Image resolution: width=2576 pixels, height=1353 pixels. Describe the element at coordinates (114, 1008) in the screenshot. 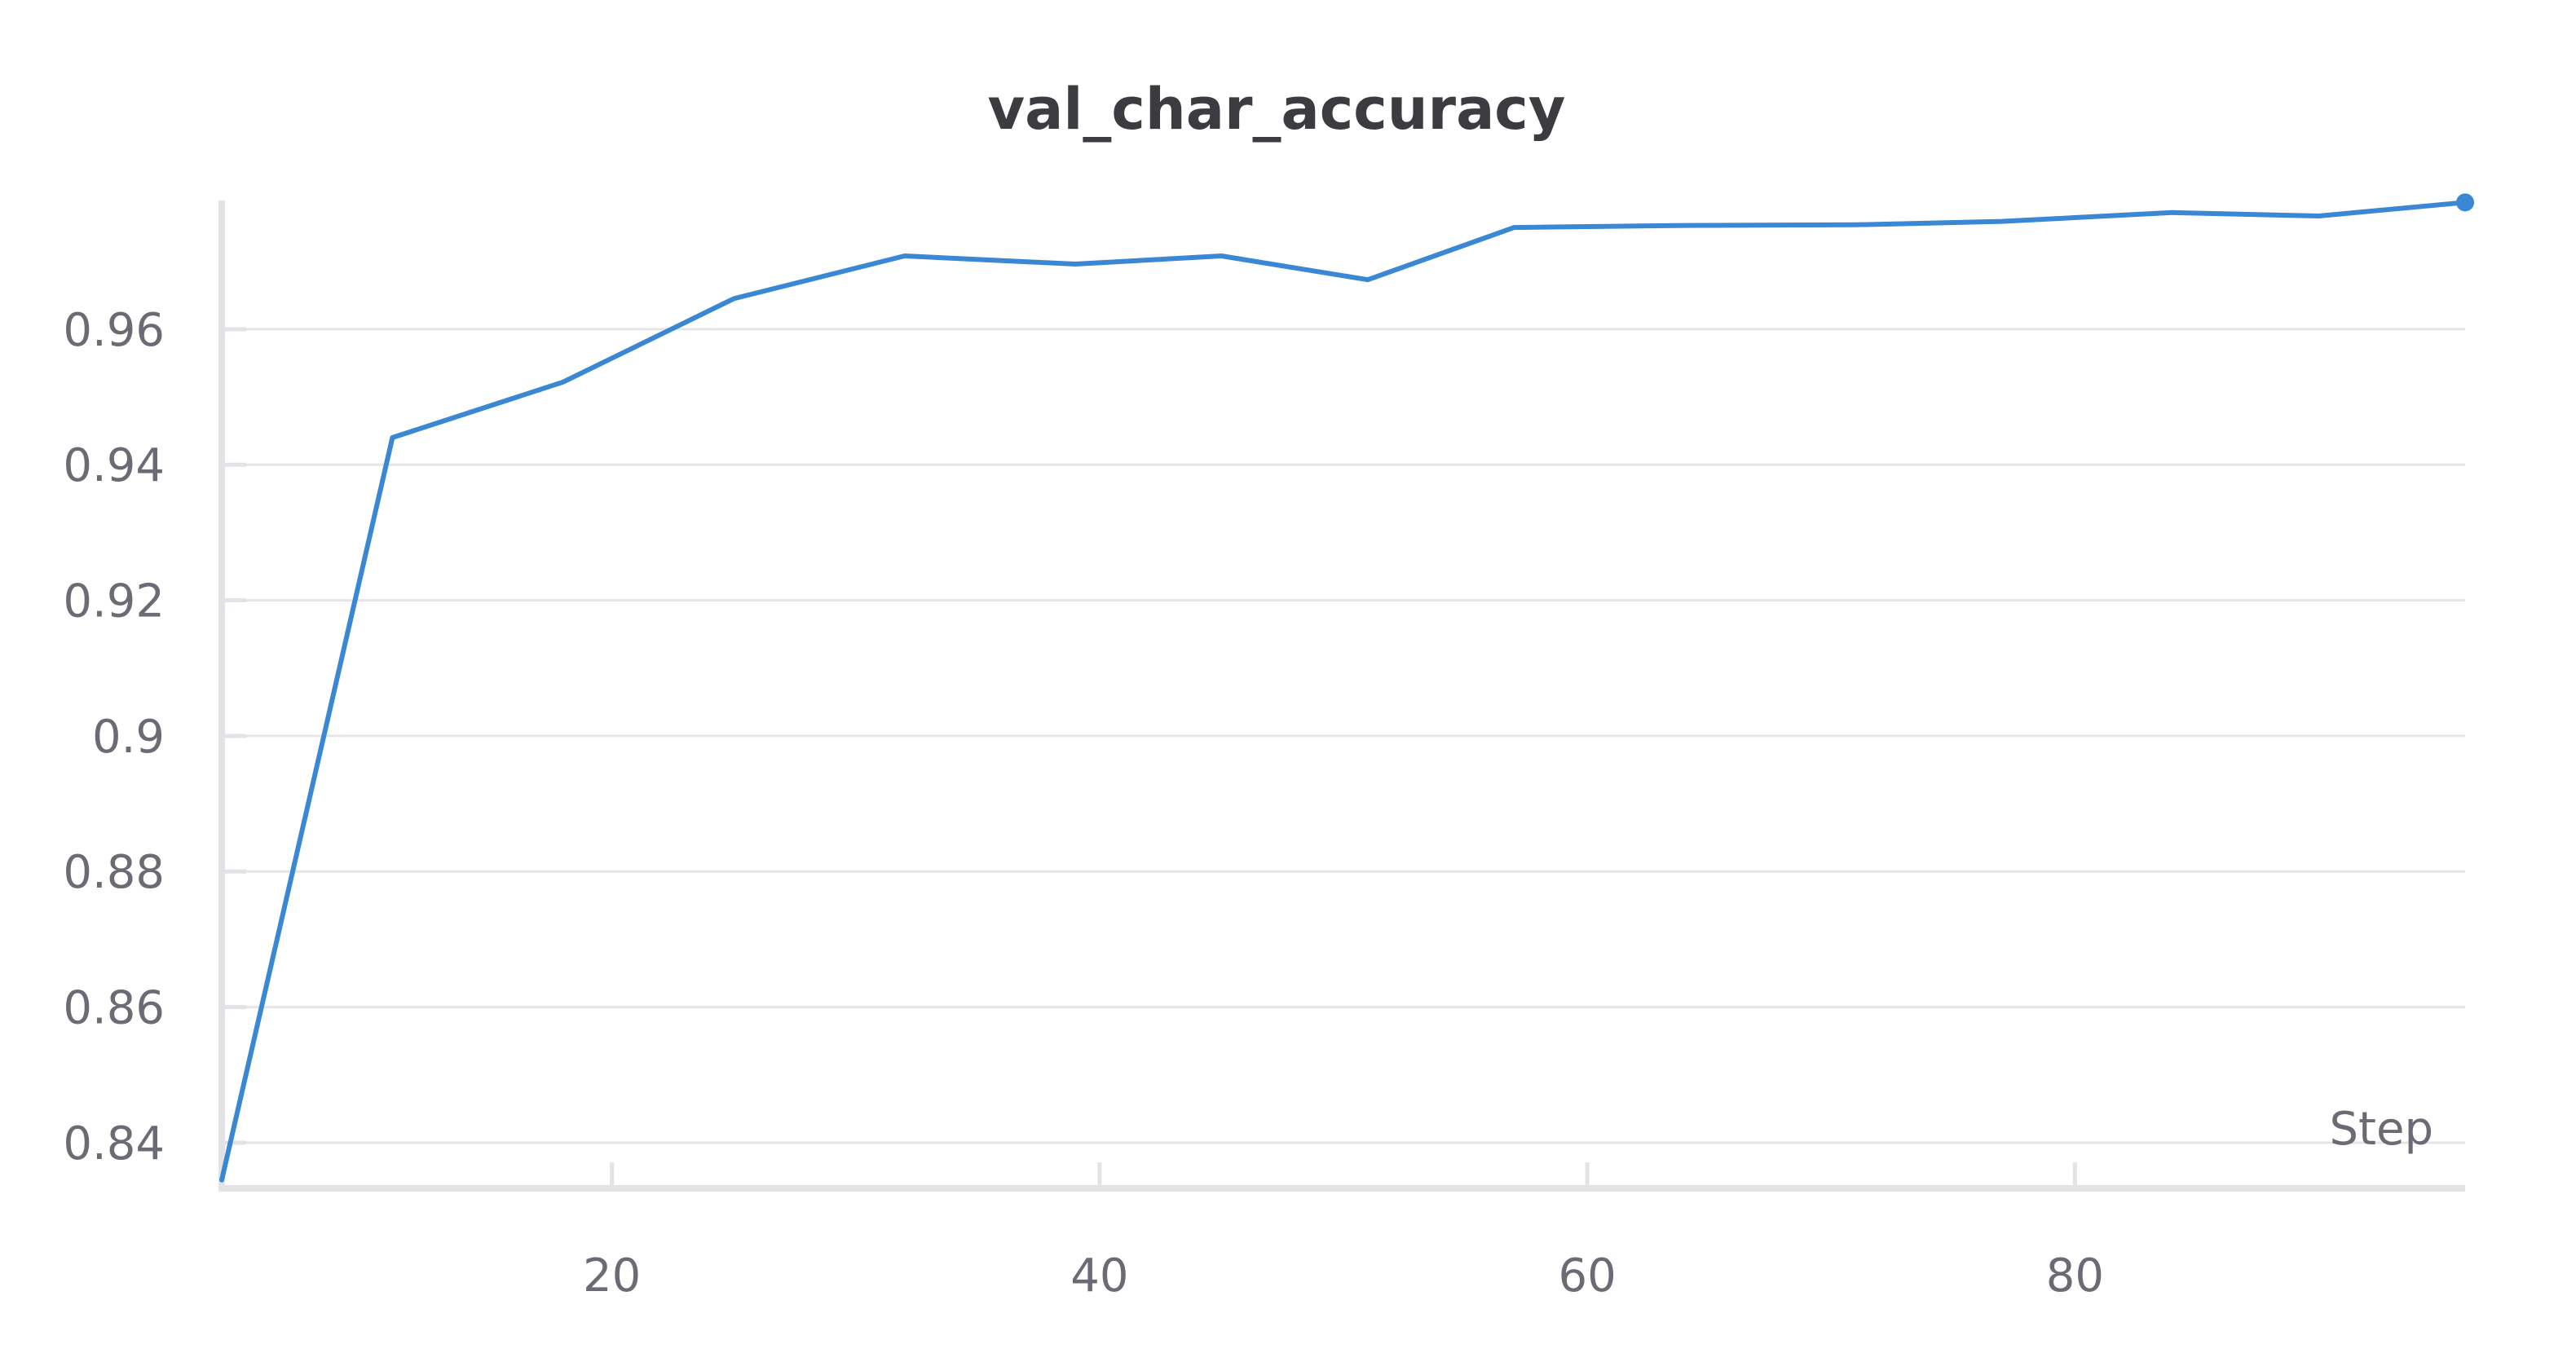

I see `y-tick-label: 0.86` at that location.